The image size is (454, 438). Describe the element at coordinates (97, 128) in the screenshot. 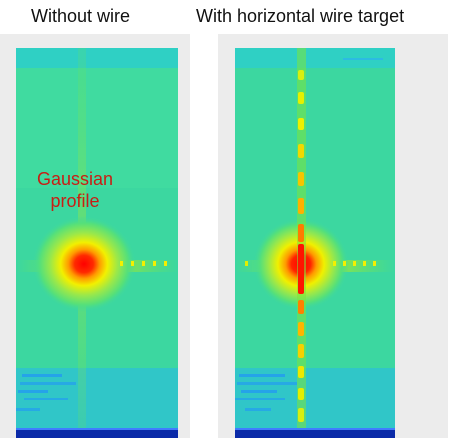

I see `upper-region` at that location.